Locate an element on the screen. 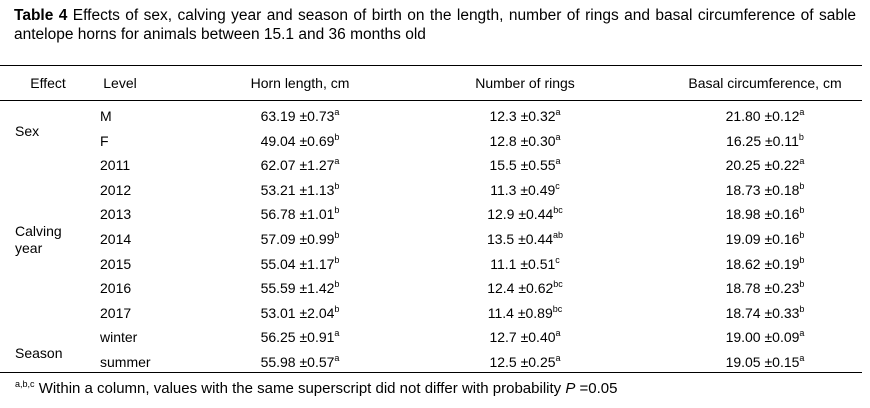 The height and width of the screenshot is (408, 870). cell: 63.19 ±0.73a is located at coordinates (300, 116).